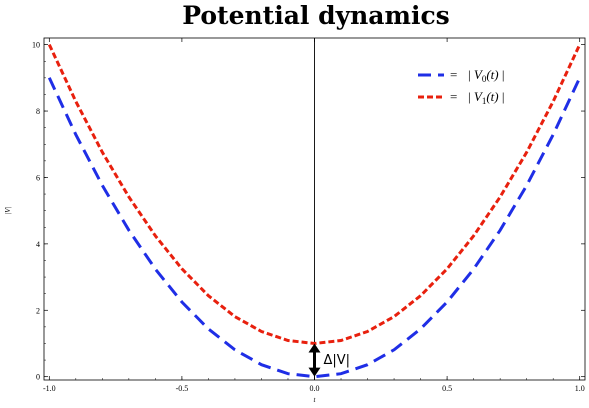 The width and height of the screenshot is (589, 408). I want to click on delta-label: Δ|V|, so click(337, 360).